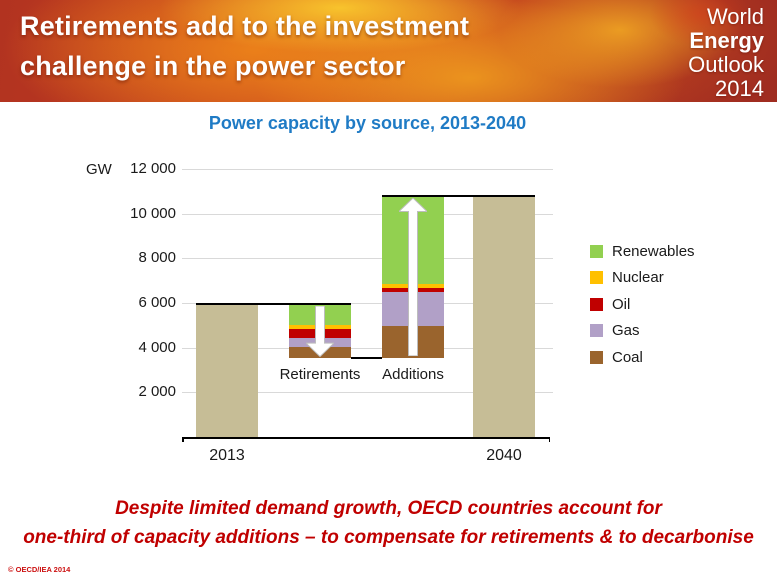 Image resolution: width=777 pixels, height=579 pixels. Describe the element at coordinates (366, 438) in the screenshot. I see `x-axis-line` at that location.